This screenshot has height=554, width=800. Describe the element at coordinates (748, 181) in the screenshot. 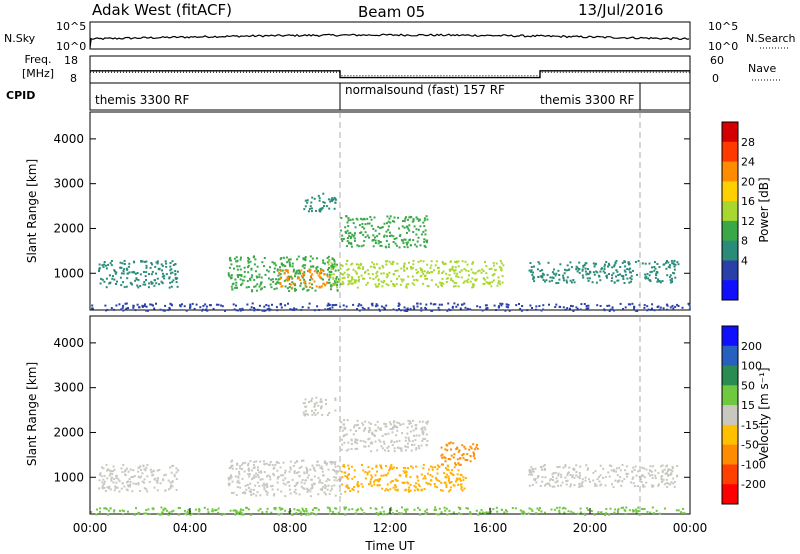

I see `colorbar-tick-label: 20` at that location.